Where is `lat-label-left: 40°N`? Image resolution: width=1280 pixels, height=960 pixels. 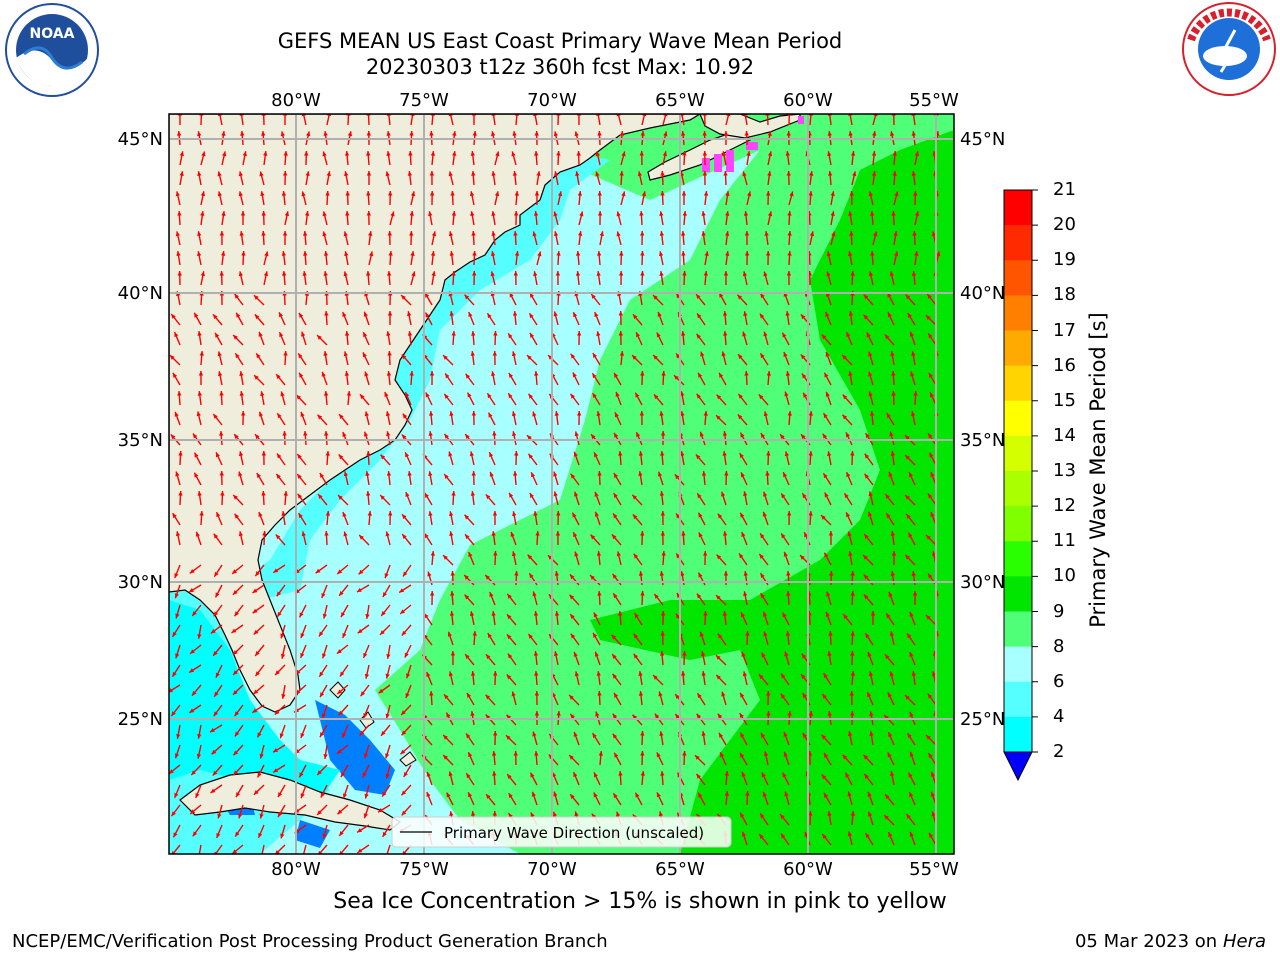
lat-label-left: 40°N is located at coordinates (140, 293).